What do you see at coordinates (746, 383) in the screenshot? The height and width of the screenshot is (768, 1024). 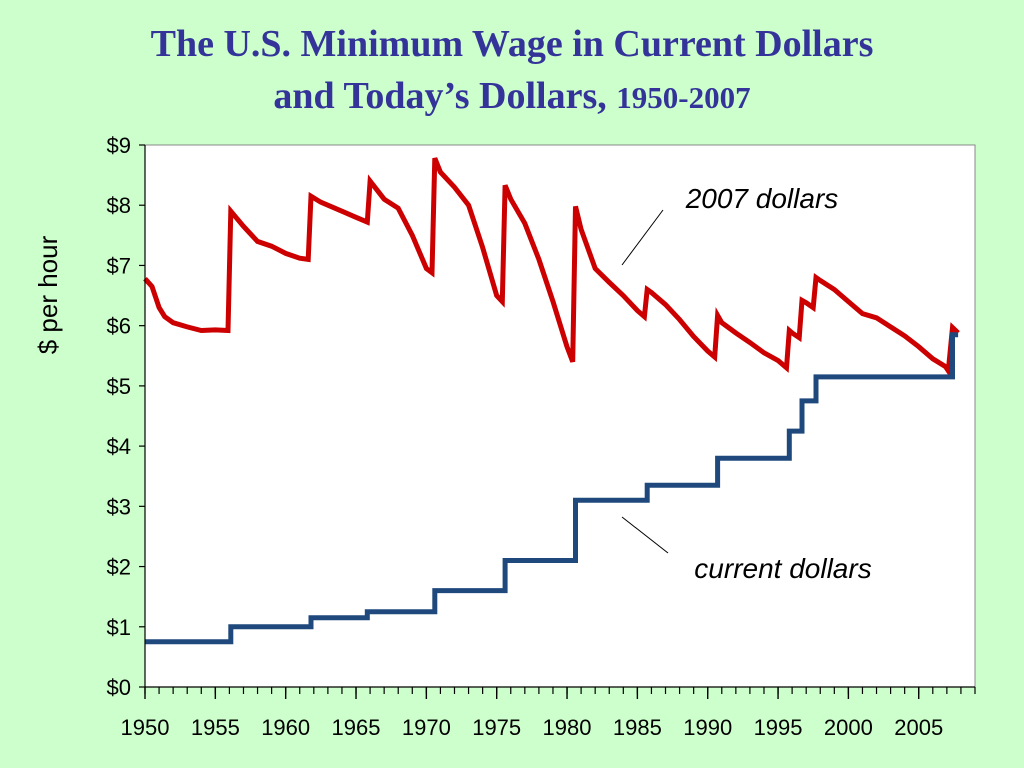 I see `annotation-layer: 2007 dollars current dollars` at bounding box center [746, 383].